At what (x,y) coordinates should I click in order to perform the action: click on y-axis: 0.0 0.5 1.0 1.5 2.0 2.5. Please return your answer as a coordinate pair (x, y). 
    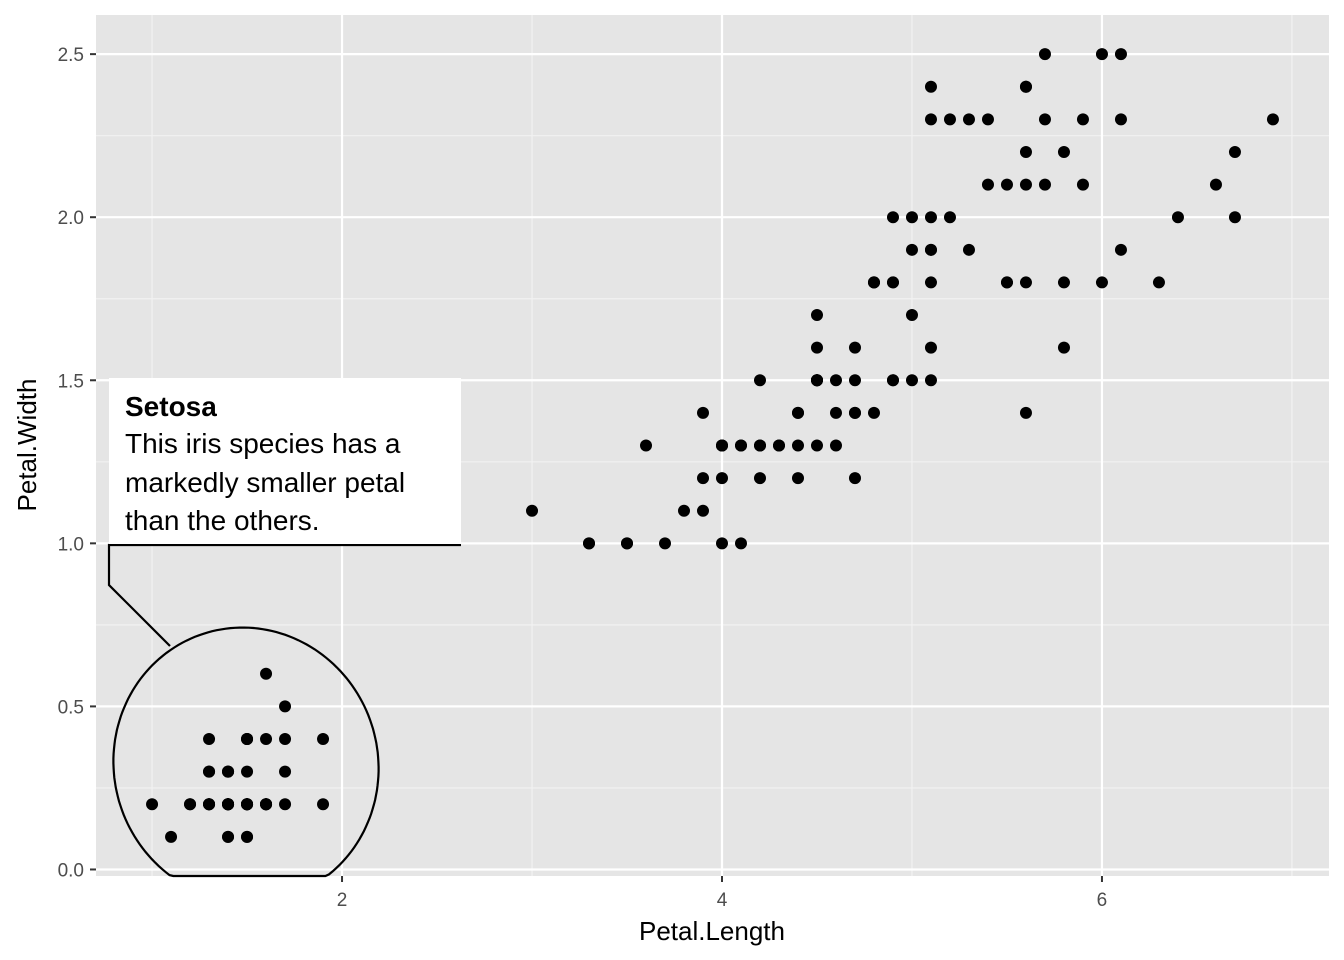
    Looking at the image, I should click on (77, 463).